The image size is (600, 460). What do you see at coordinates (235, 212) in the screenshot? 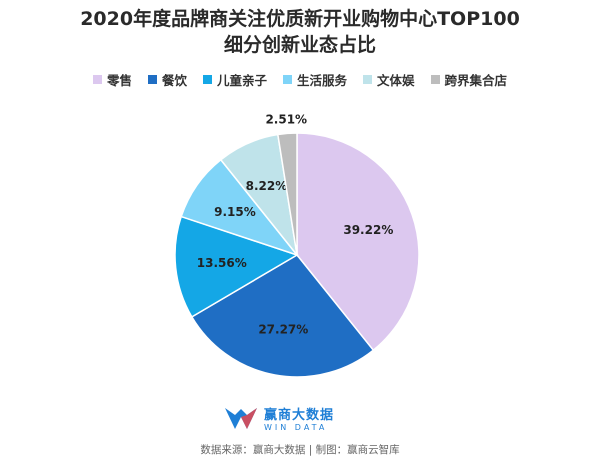
I see `slice-label: 9.15%` at bounding box center [235, 212].